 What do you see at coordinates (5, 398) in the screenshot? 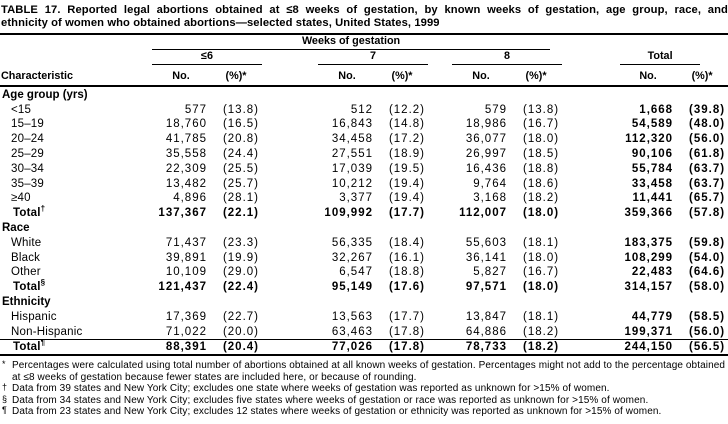
I see `footnote-symbol: §` at bounding box center [5, 398].